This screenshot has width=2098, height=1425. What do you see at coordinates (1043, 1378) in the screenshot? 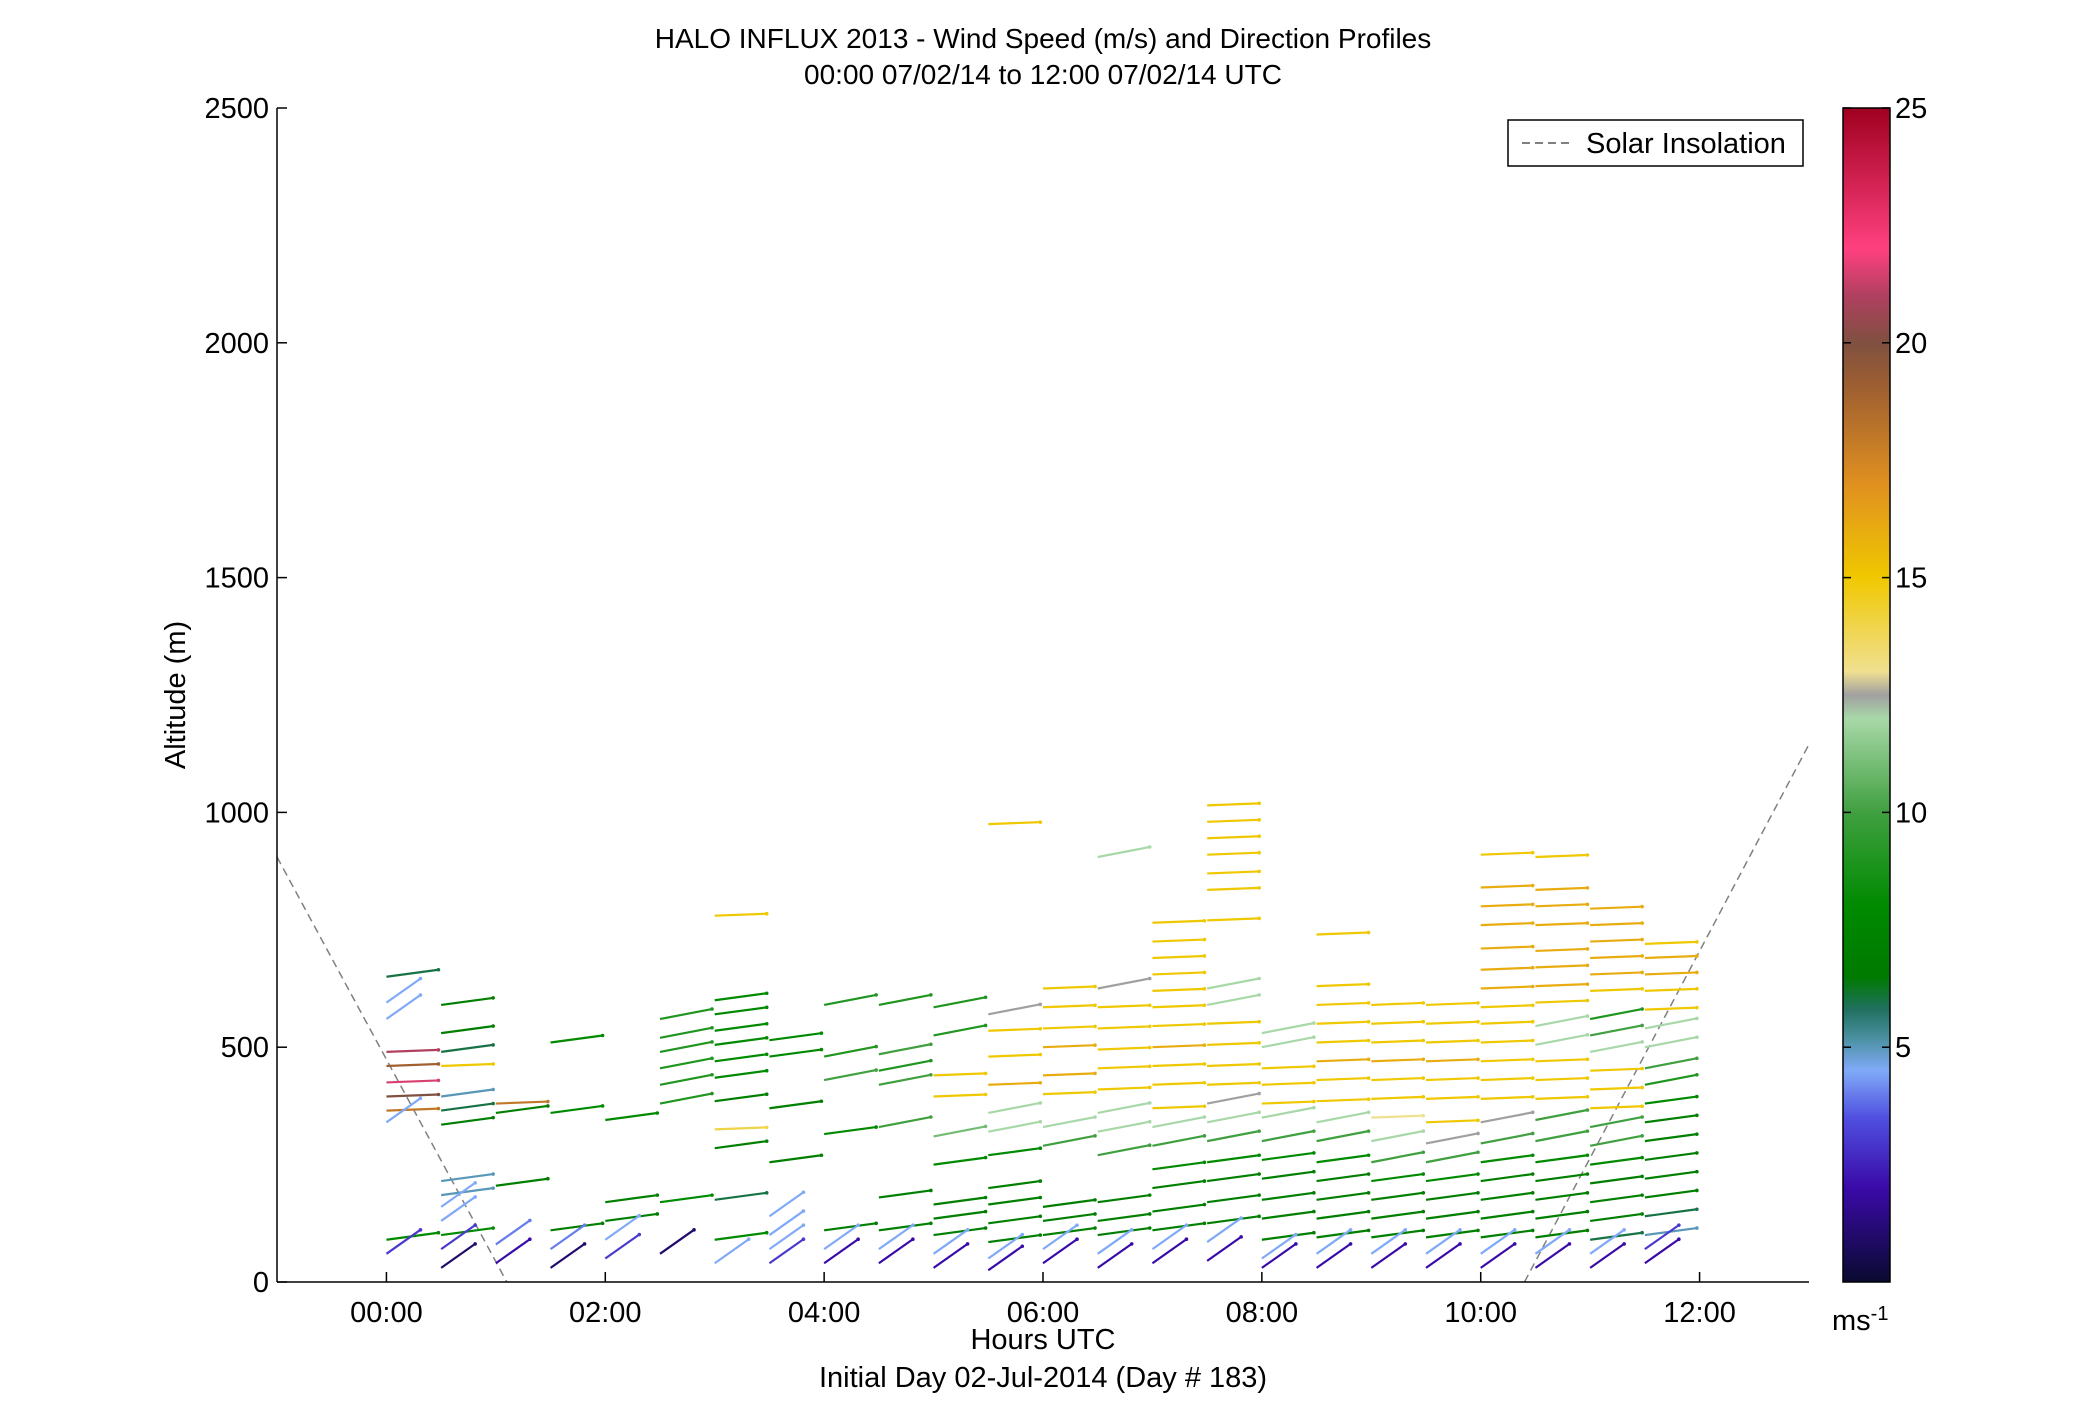
I see `x-axis-sublabel: Initial Day 02-Jul-2014 (Day # 183)` at bounding box center [1043, 1378].